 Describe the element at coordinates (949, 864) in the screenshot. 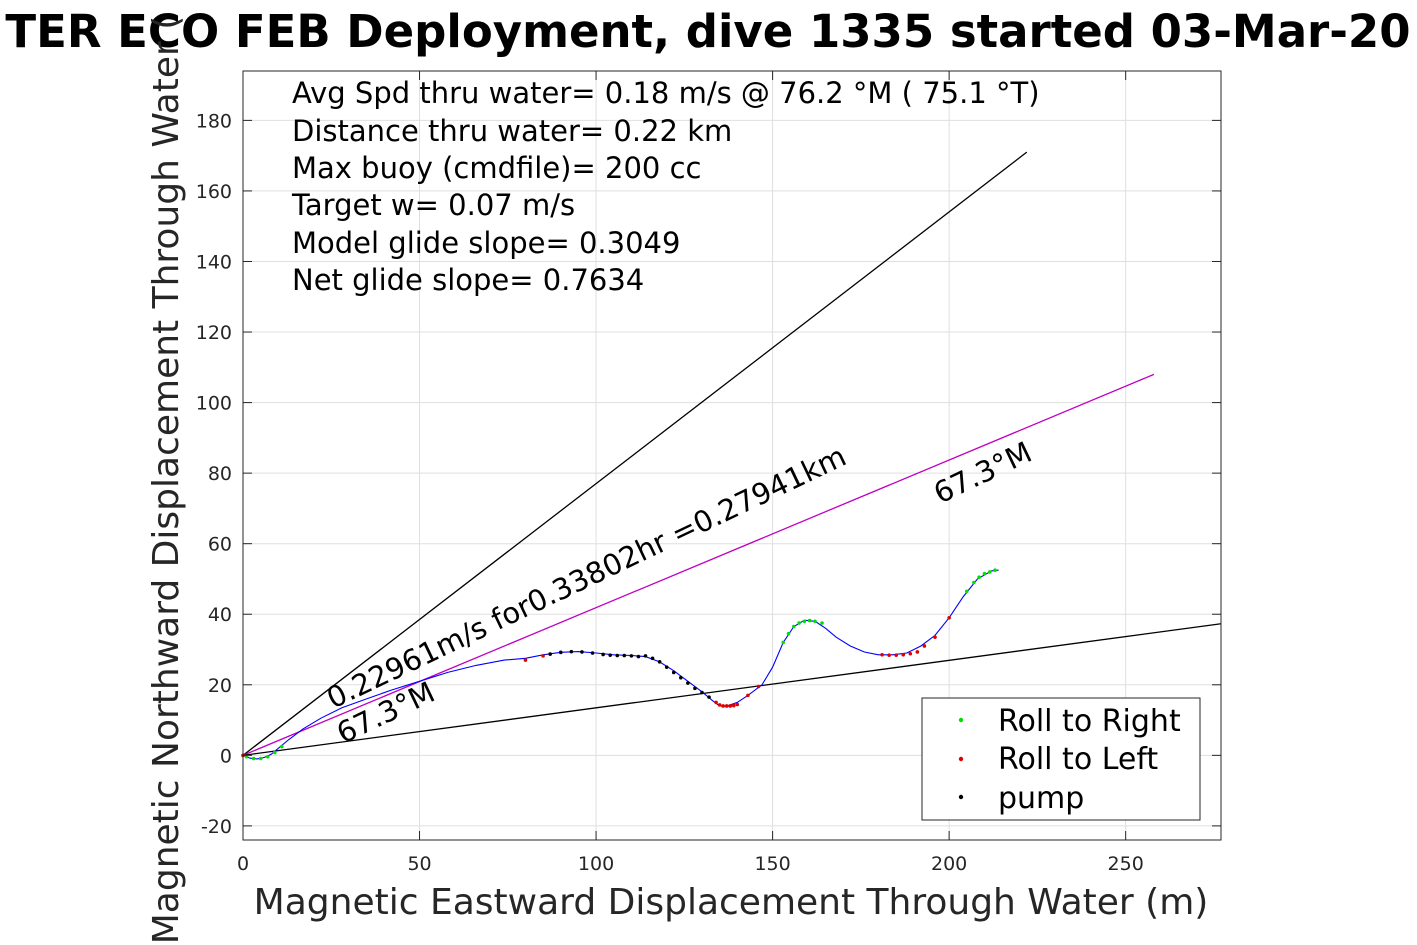

I see `x-tick-label: 200` at that location.